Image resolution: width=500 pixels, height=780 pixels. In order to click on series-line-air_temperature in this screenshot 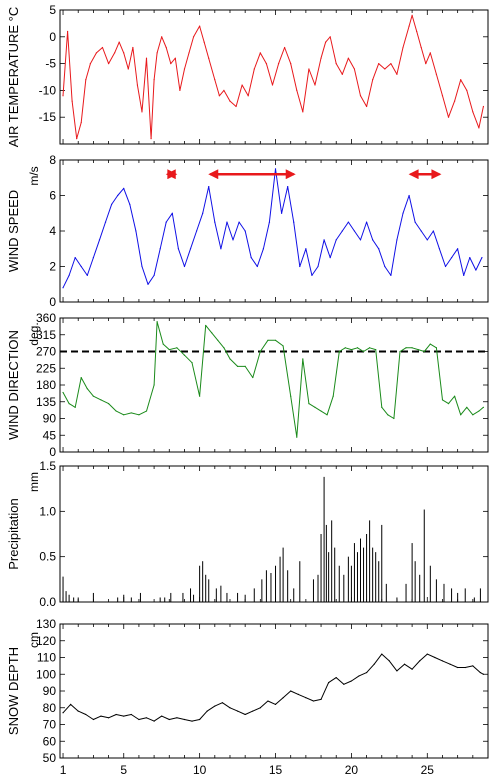, I will do `click(273, 77)`.